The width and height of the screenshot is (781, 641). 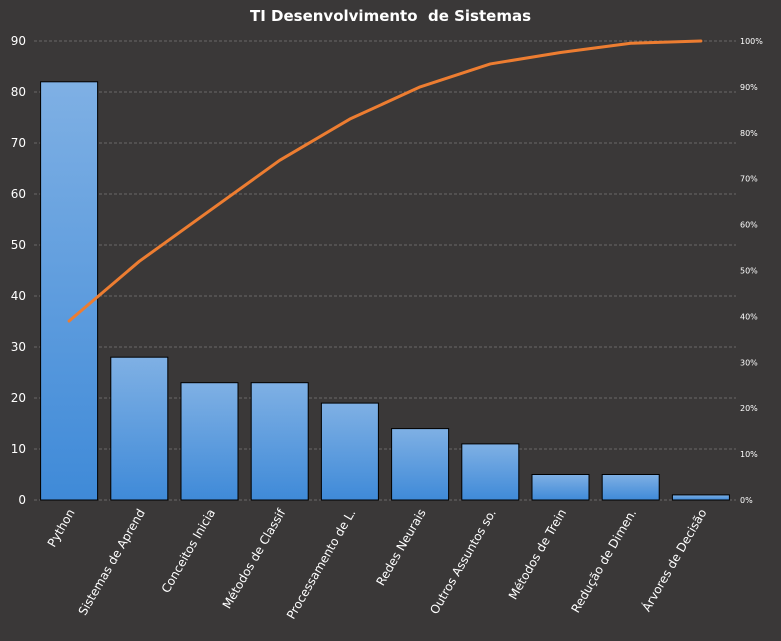 I want to click on y-tick-label: 10, so click(x=18, y=449).